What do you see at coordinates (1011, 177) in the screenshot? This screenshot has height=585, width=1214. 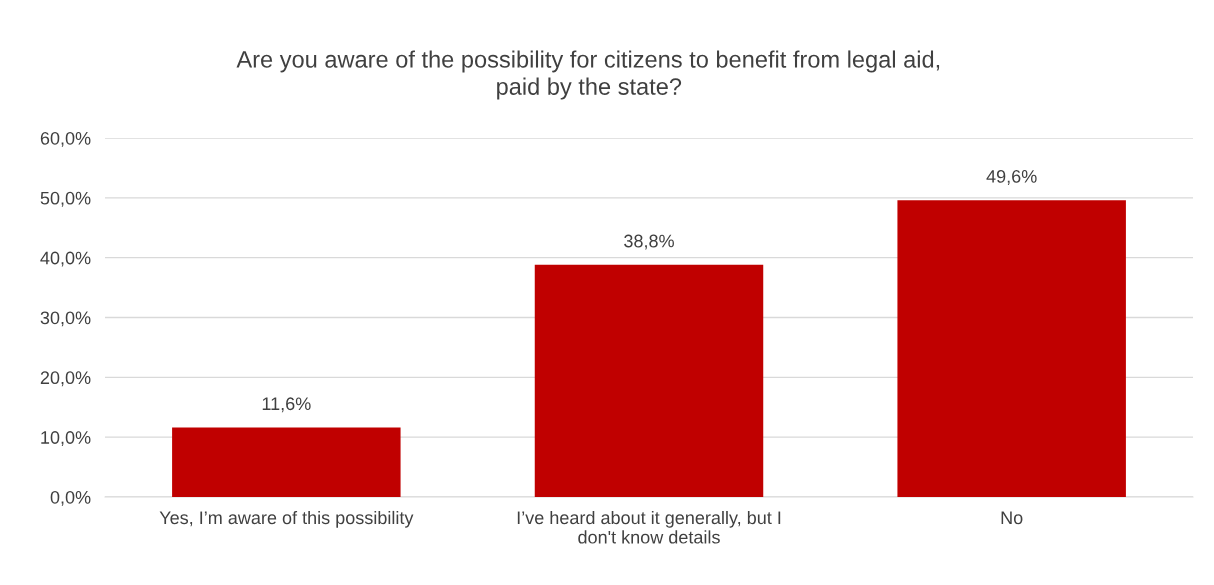 I see `data-label: 49,6%` at bounding box center [1011, 177].